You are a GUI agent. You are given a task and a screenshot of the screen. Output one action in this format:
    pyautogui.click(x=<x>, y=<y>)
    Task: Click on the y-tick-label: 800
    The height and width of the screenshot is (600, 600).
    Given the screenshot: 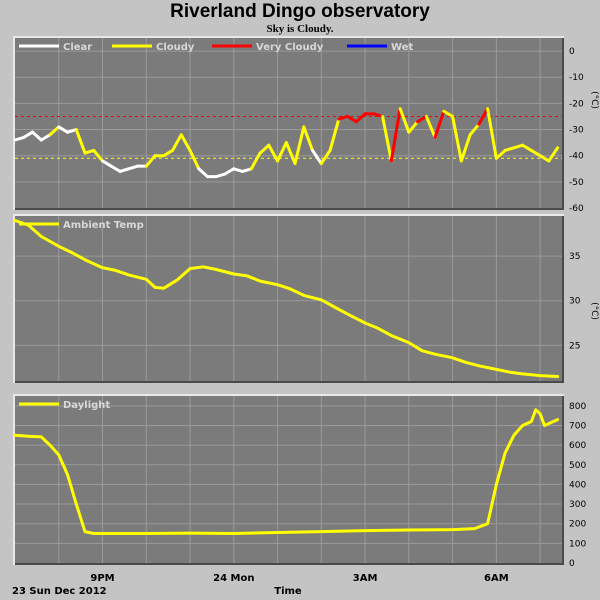 What is the action you would take?
    pyautogui.click(x=577, y=407)
    